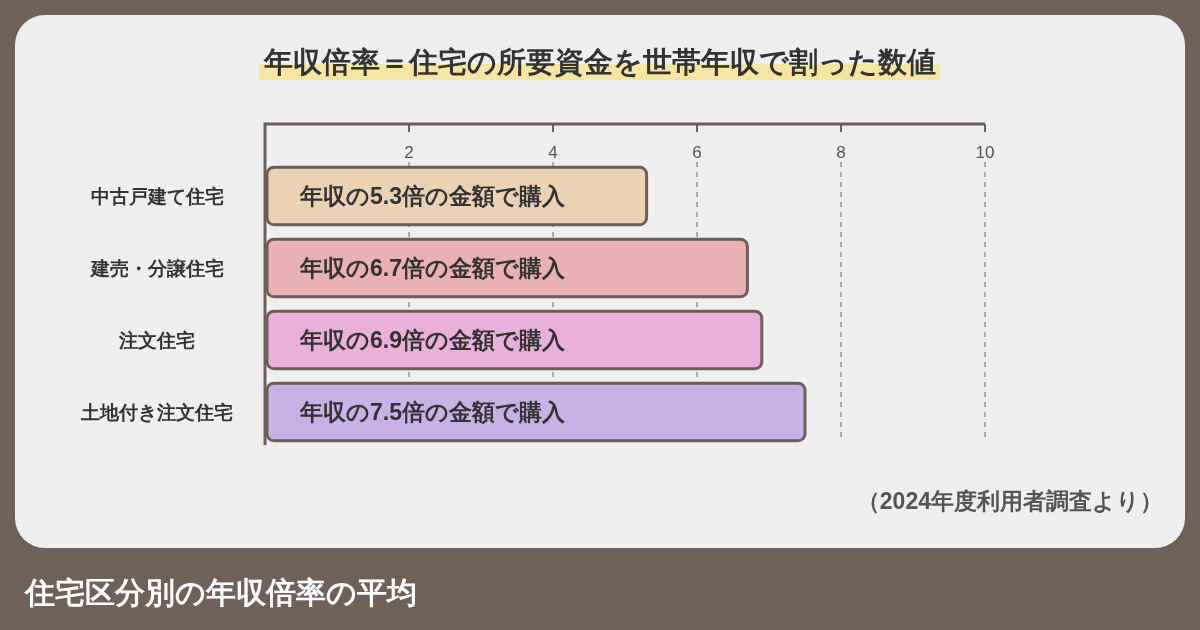  I want to click on y-tick-label: 注文住宅, so click(156, 340).